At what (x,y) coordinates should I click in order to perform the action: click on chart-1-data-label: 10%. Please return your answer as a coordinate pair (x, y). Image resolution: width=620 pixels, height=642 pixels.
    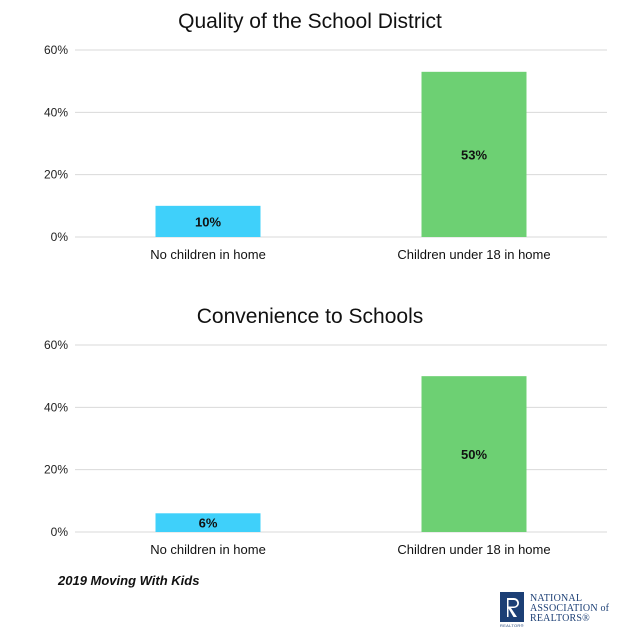
    Looking at the image, I should click on (208, 221).